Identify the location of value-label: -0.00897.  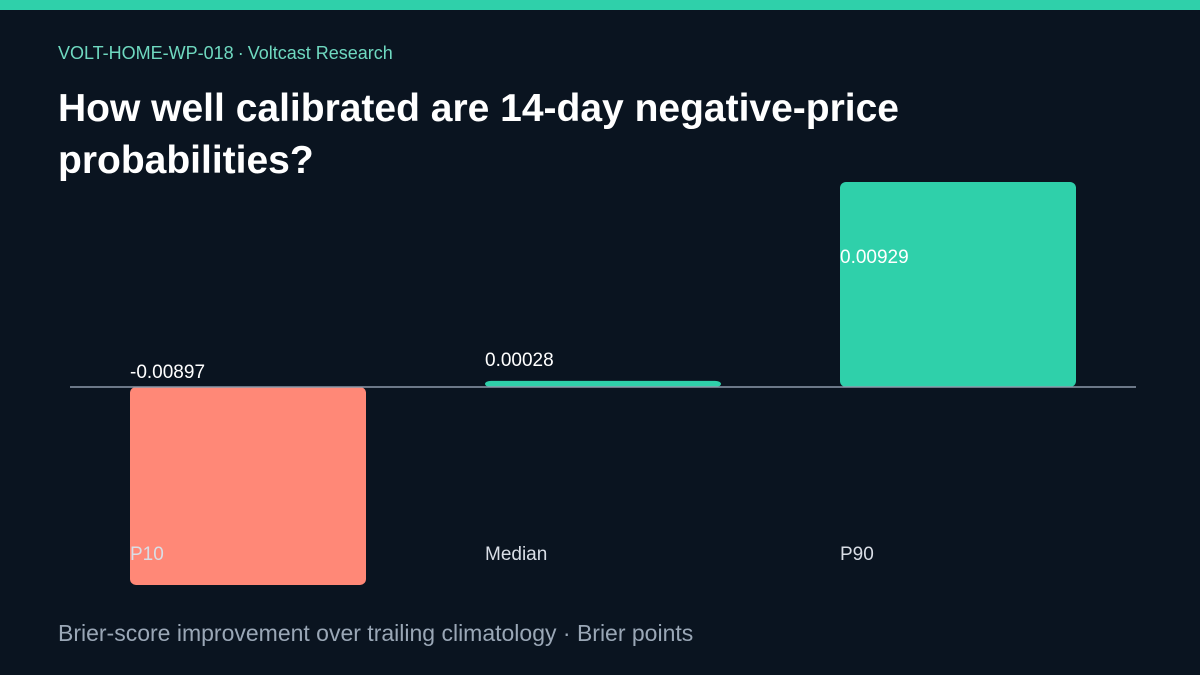
(167, 372).